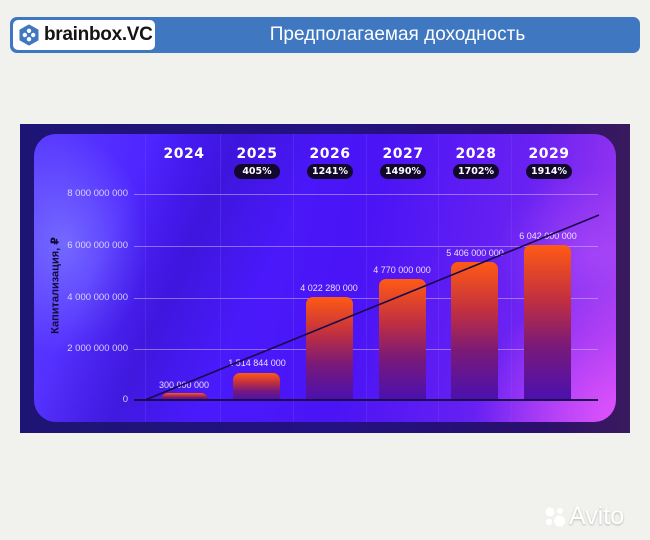 The height and width of the screenshot is (540, 650). I want to click on bar-2025, so click(256, 386).